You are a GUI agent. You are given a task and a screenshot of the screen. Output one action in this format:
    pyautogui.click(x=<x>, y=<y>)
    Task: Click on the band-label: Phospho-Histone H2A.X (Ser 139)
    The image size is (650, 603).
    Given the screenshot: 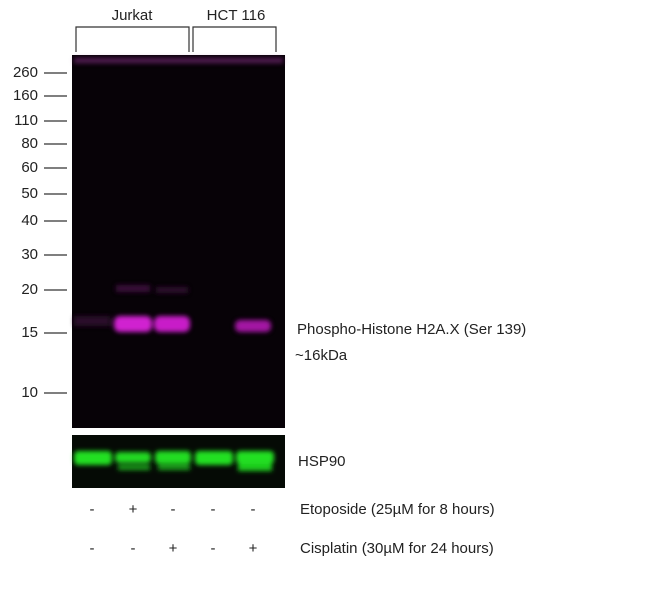 What is the action you would take?
    pyautogui.click(x=411, y=329)
    